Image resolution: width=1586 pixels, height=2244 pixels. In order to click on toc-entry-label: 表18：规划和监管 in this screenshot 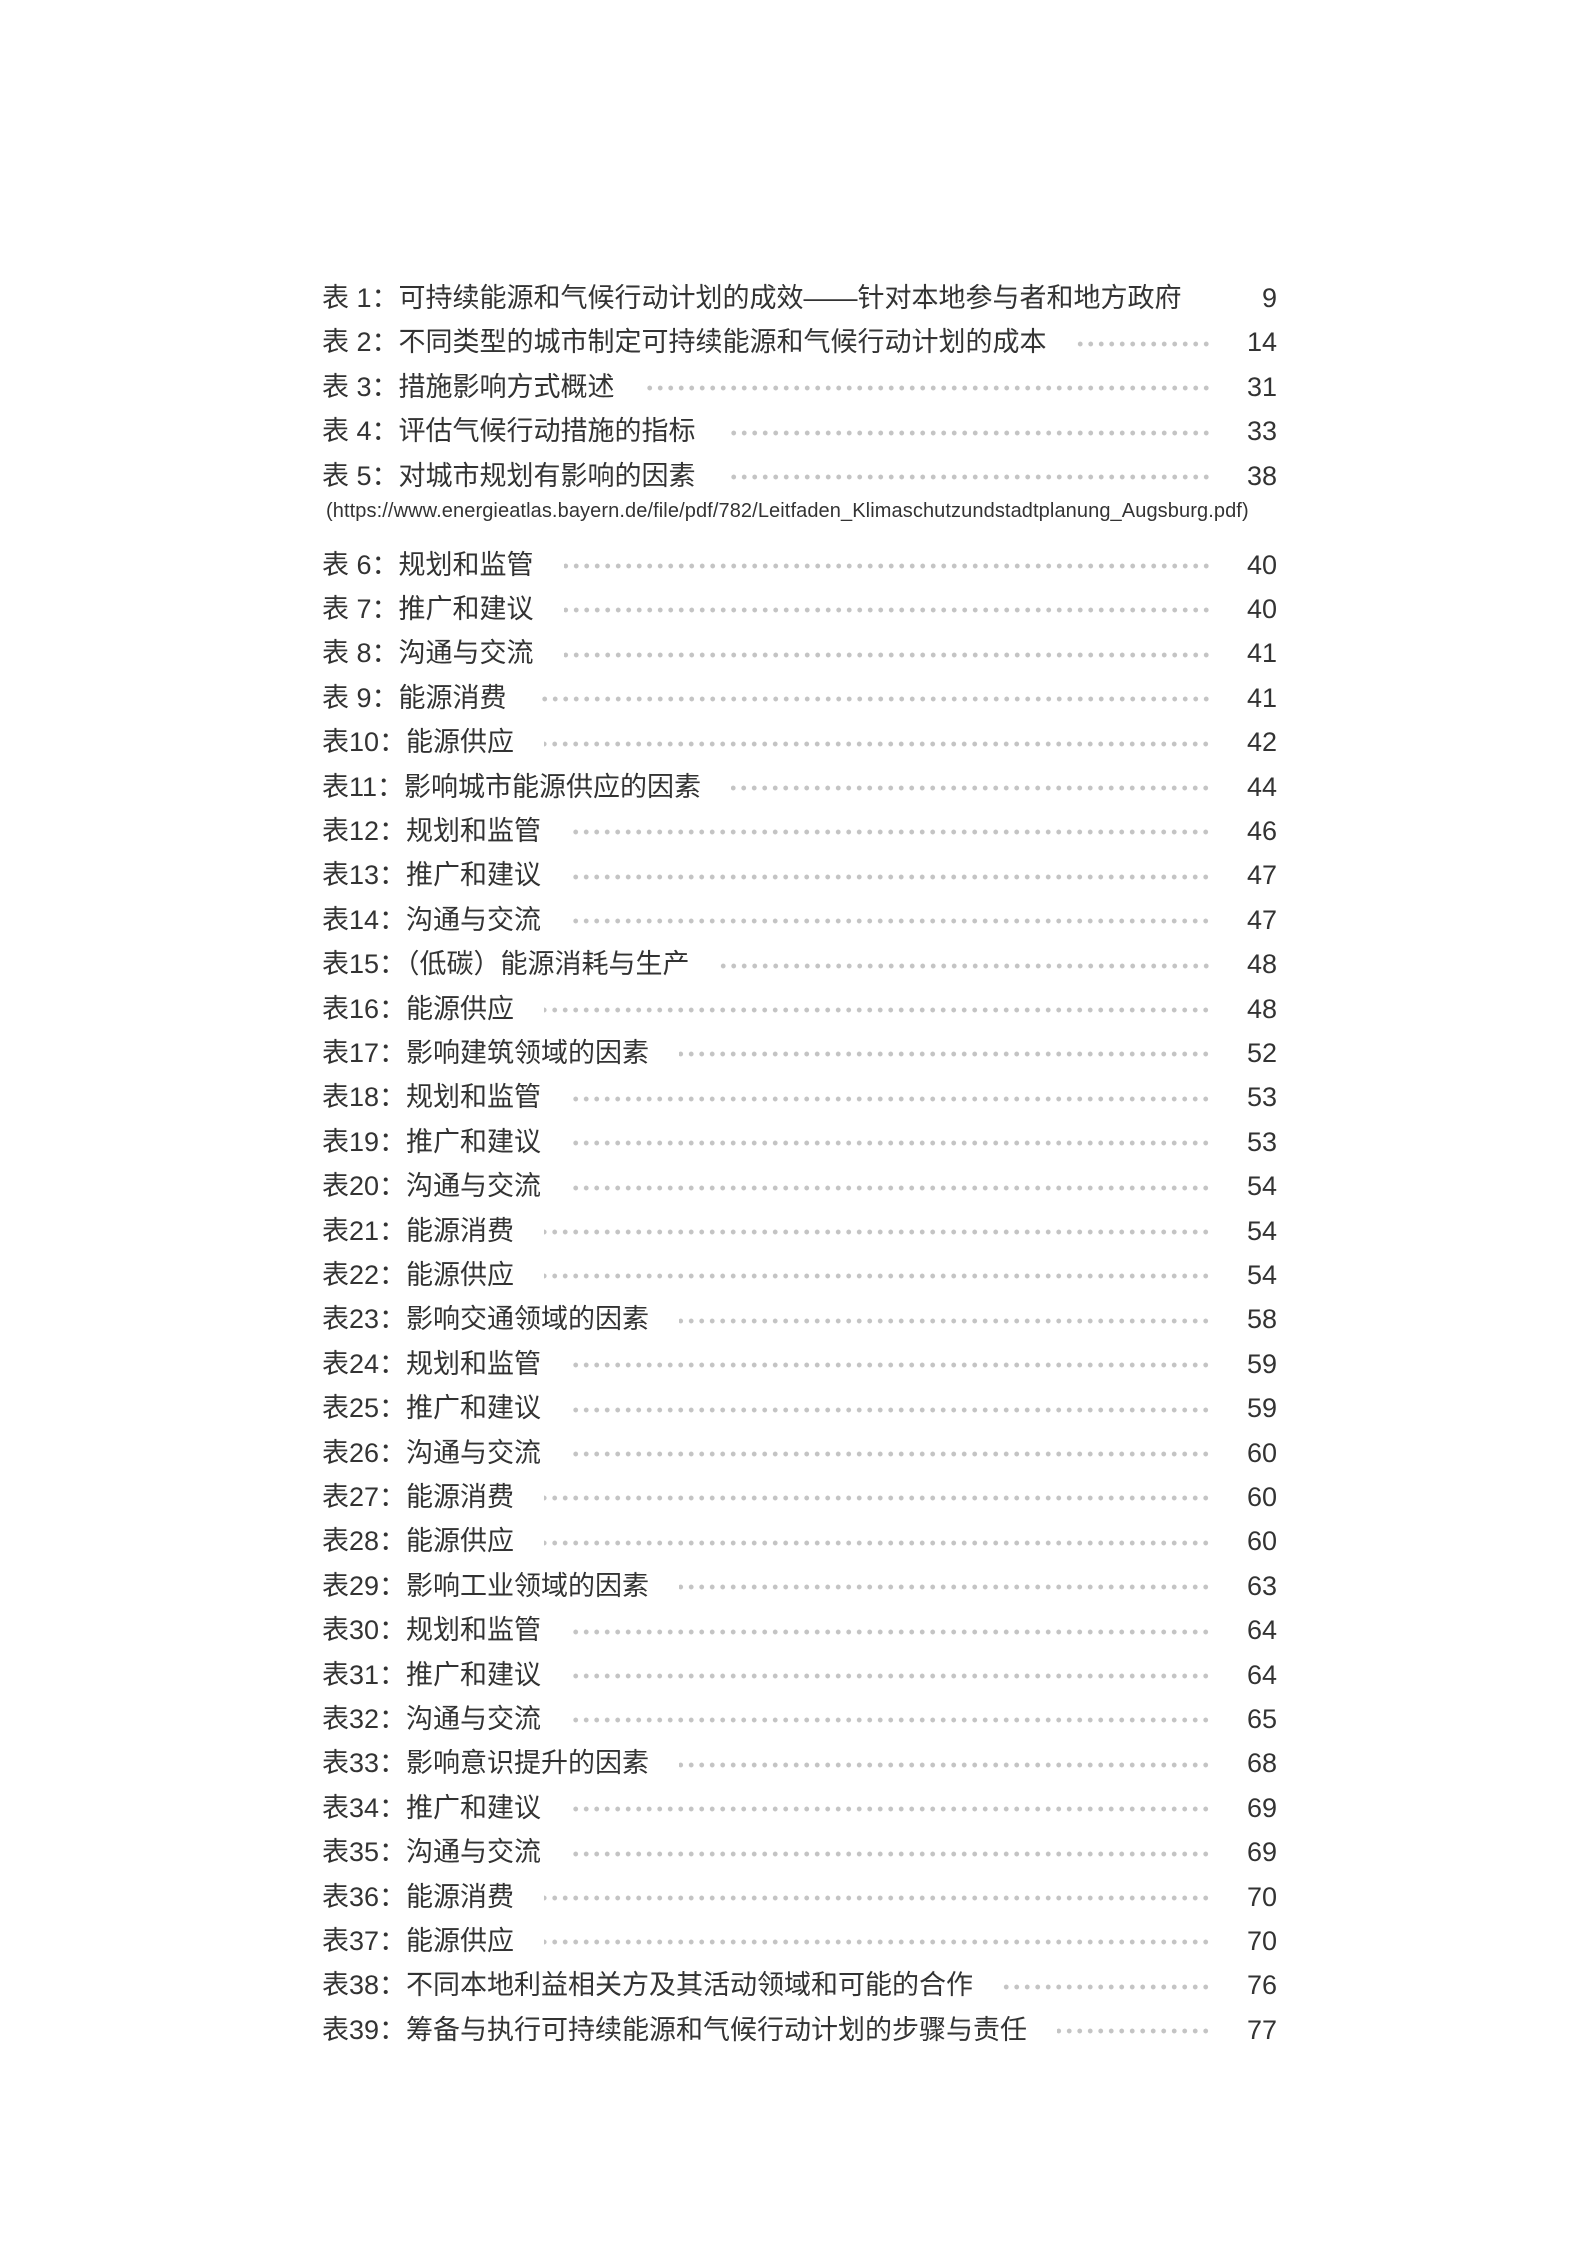, I will do `click(432, 1097)`.